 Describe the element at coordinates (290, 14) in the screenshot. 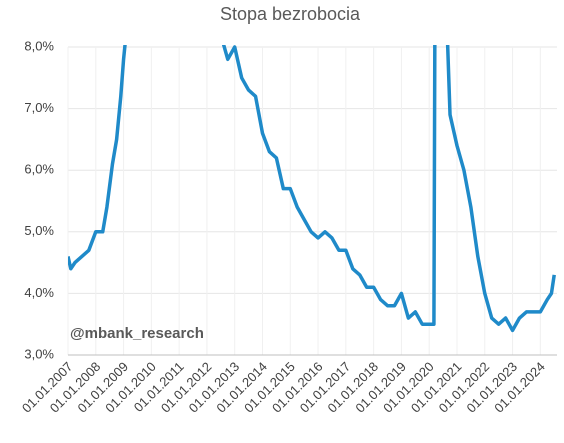

I see `chart-title: Stopa bezrobocia` at that location.